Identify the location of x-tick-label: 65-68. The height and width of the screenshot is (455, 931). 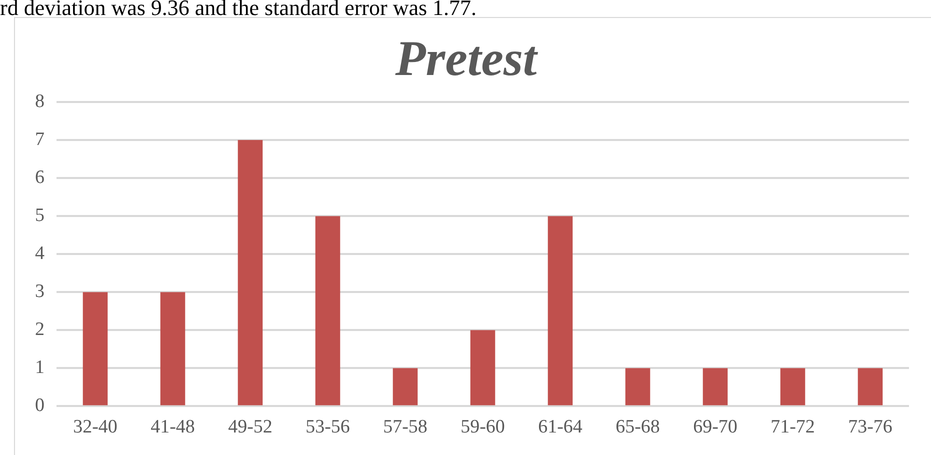
(638, 427).